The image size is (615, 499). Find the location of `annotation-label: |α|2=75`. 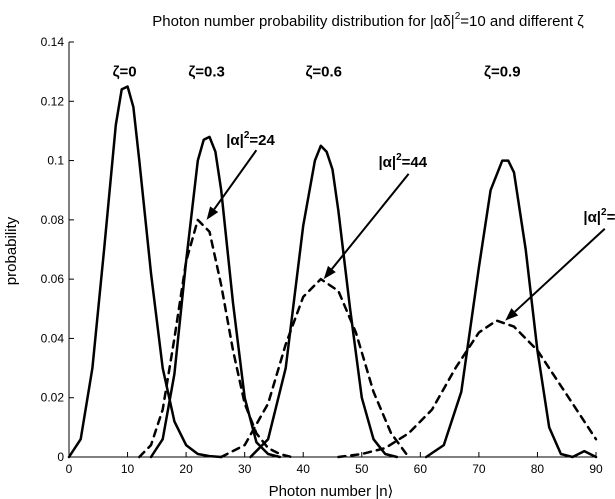

annotation-label: |α|2=75 is located at coordinates (599, 216).